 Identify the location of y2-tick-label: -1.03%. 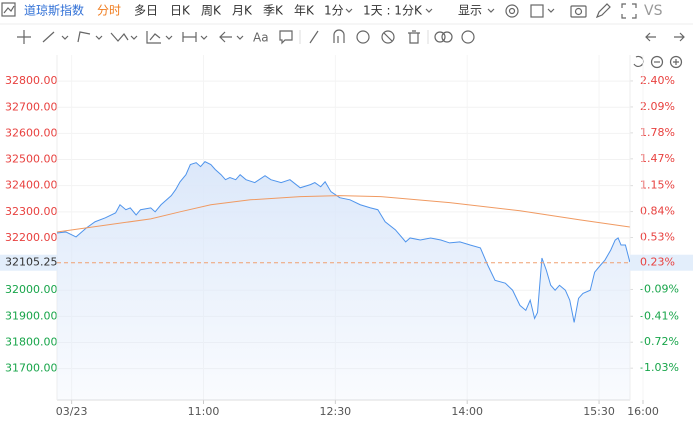
(659, 367).